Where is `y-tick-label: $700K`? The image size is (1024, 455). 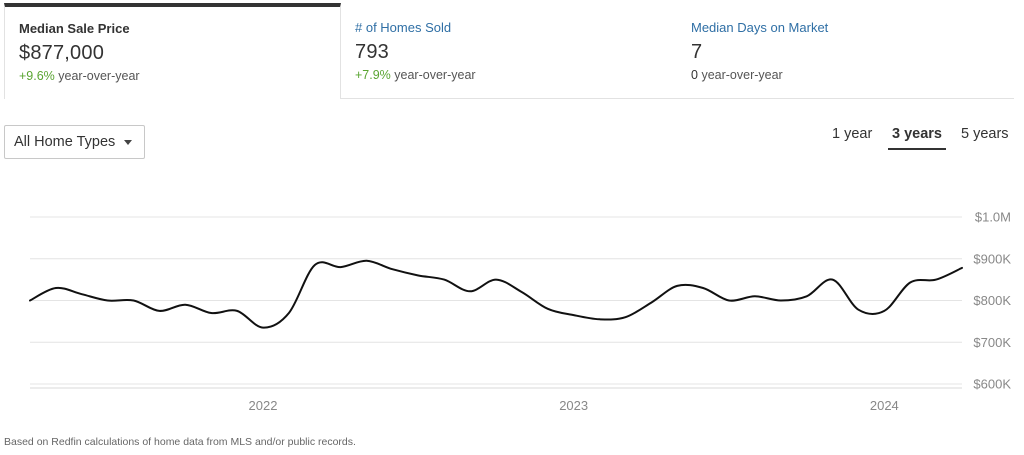 y-tick-label: $700K is located at coordinates (992, 342).